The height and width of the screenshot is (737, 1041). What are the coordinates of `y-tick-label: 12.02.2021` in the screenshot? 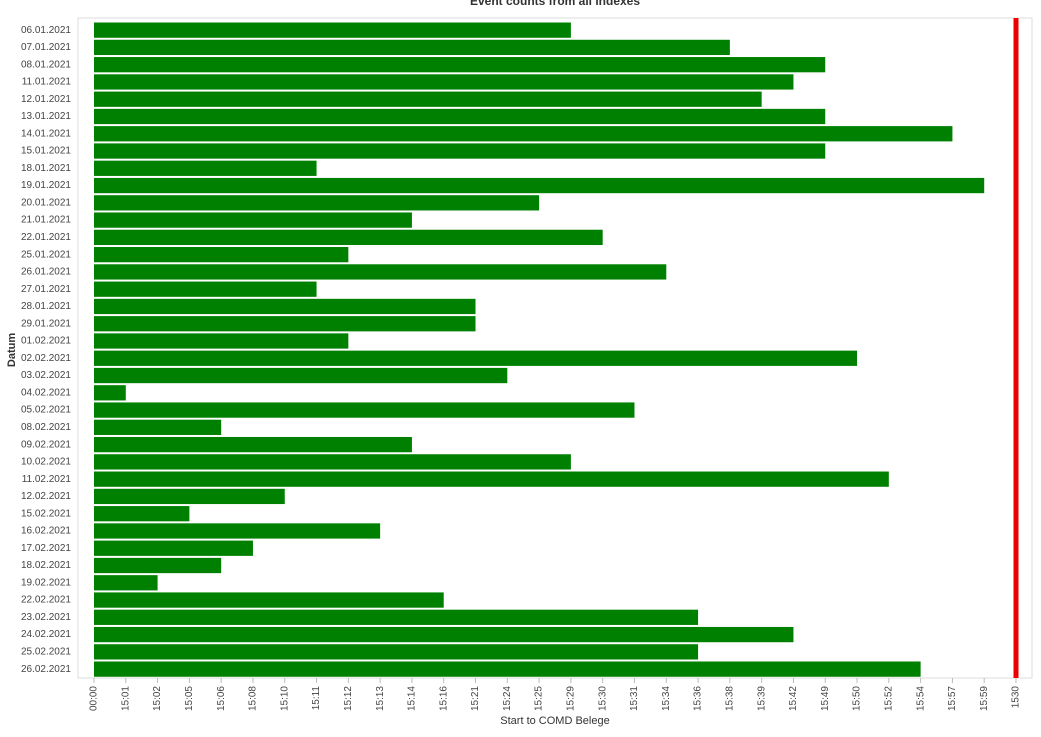 It's located at (46, 496).